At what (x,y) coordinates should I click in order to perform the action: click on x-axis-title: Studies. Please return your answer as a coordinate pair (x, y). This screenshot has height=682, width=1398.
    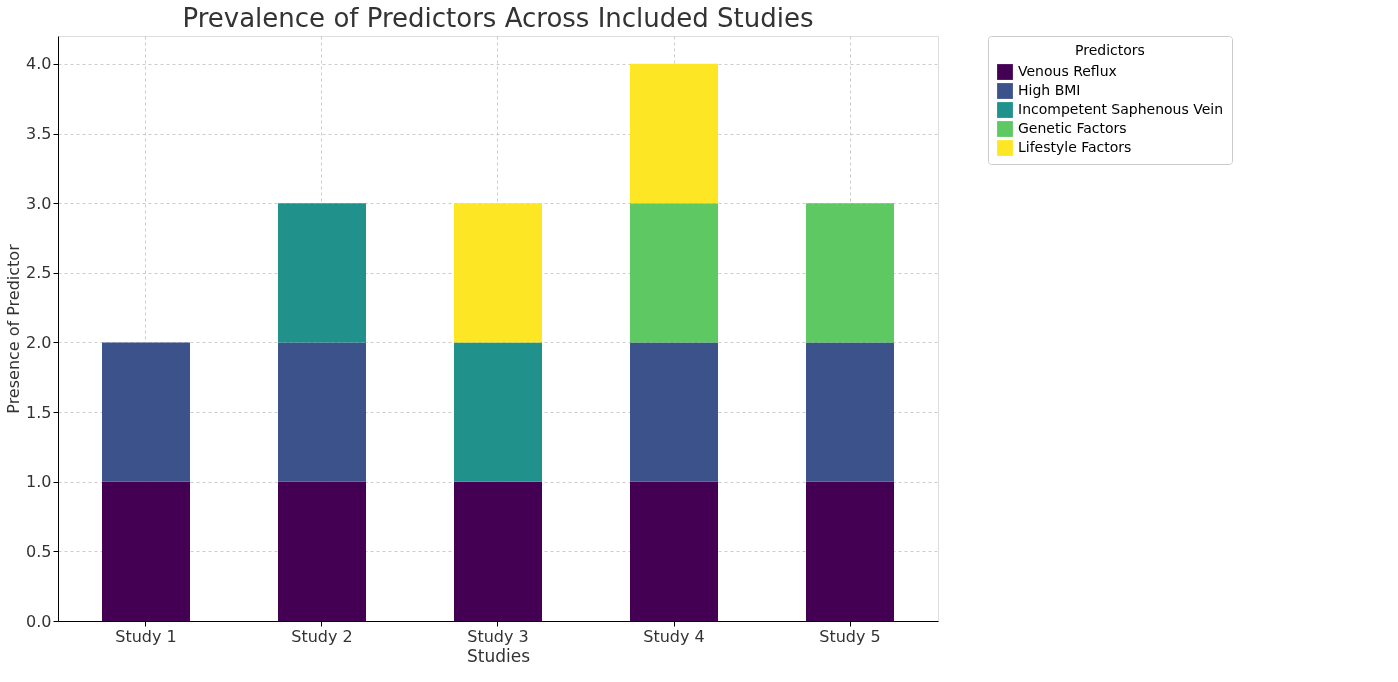
    Looking at the image, I should click on (498, 655).